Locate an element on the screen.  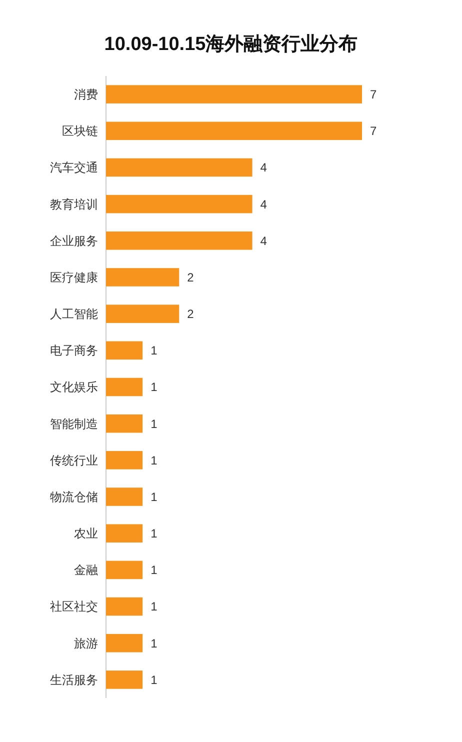
y-tick-label: 电子商务 is located at coordinates (74, 351).